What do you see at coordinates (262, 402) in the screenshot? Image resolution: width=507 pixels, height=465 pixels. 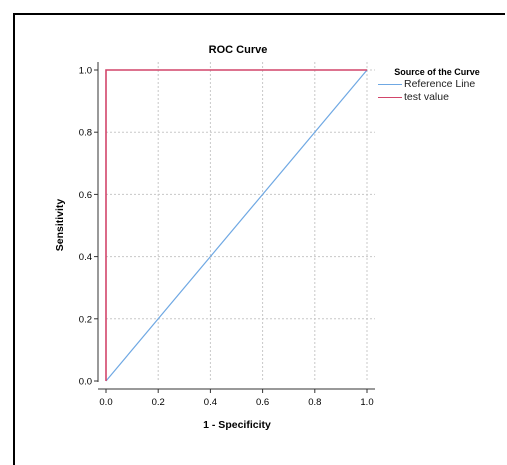 I see `x-tick-label: 0.6` at bounding box center [262, 402].